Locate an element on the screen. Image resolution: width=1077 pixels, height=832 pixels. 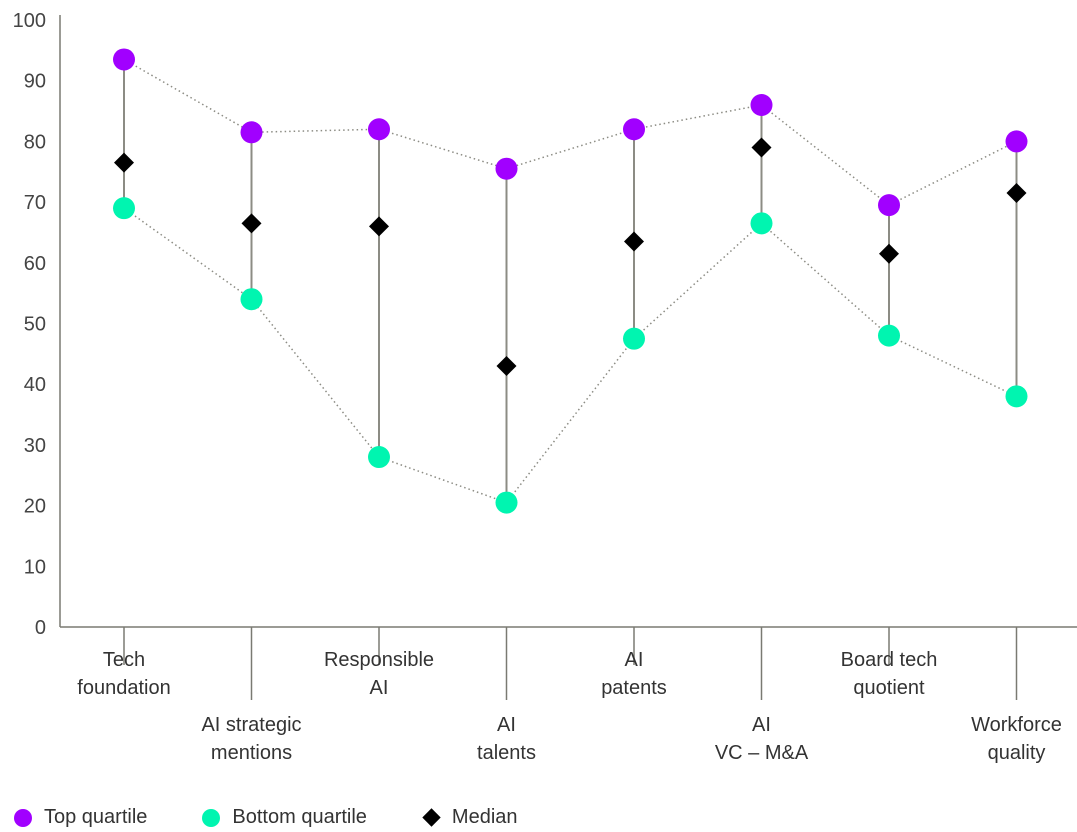
legend-label-median: Median is located at coordinates (484, 817).